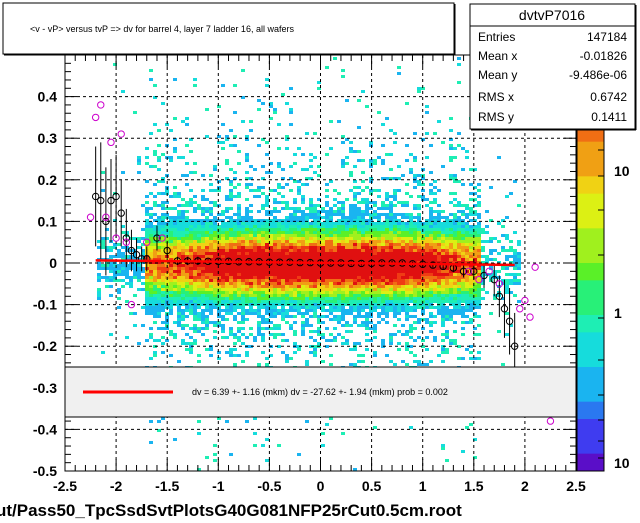 This screenshot has height=523, width=640. I want to click on fit-line-group, so click(305, 263).